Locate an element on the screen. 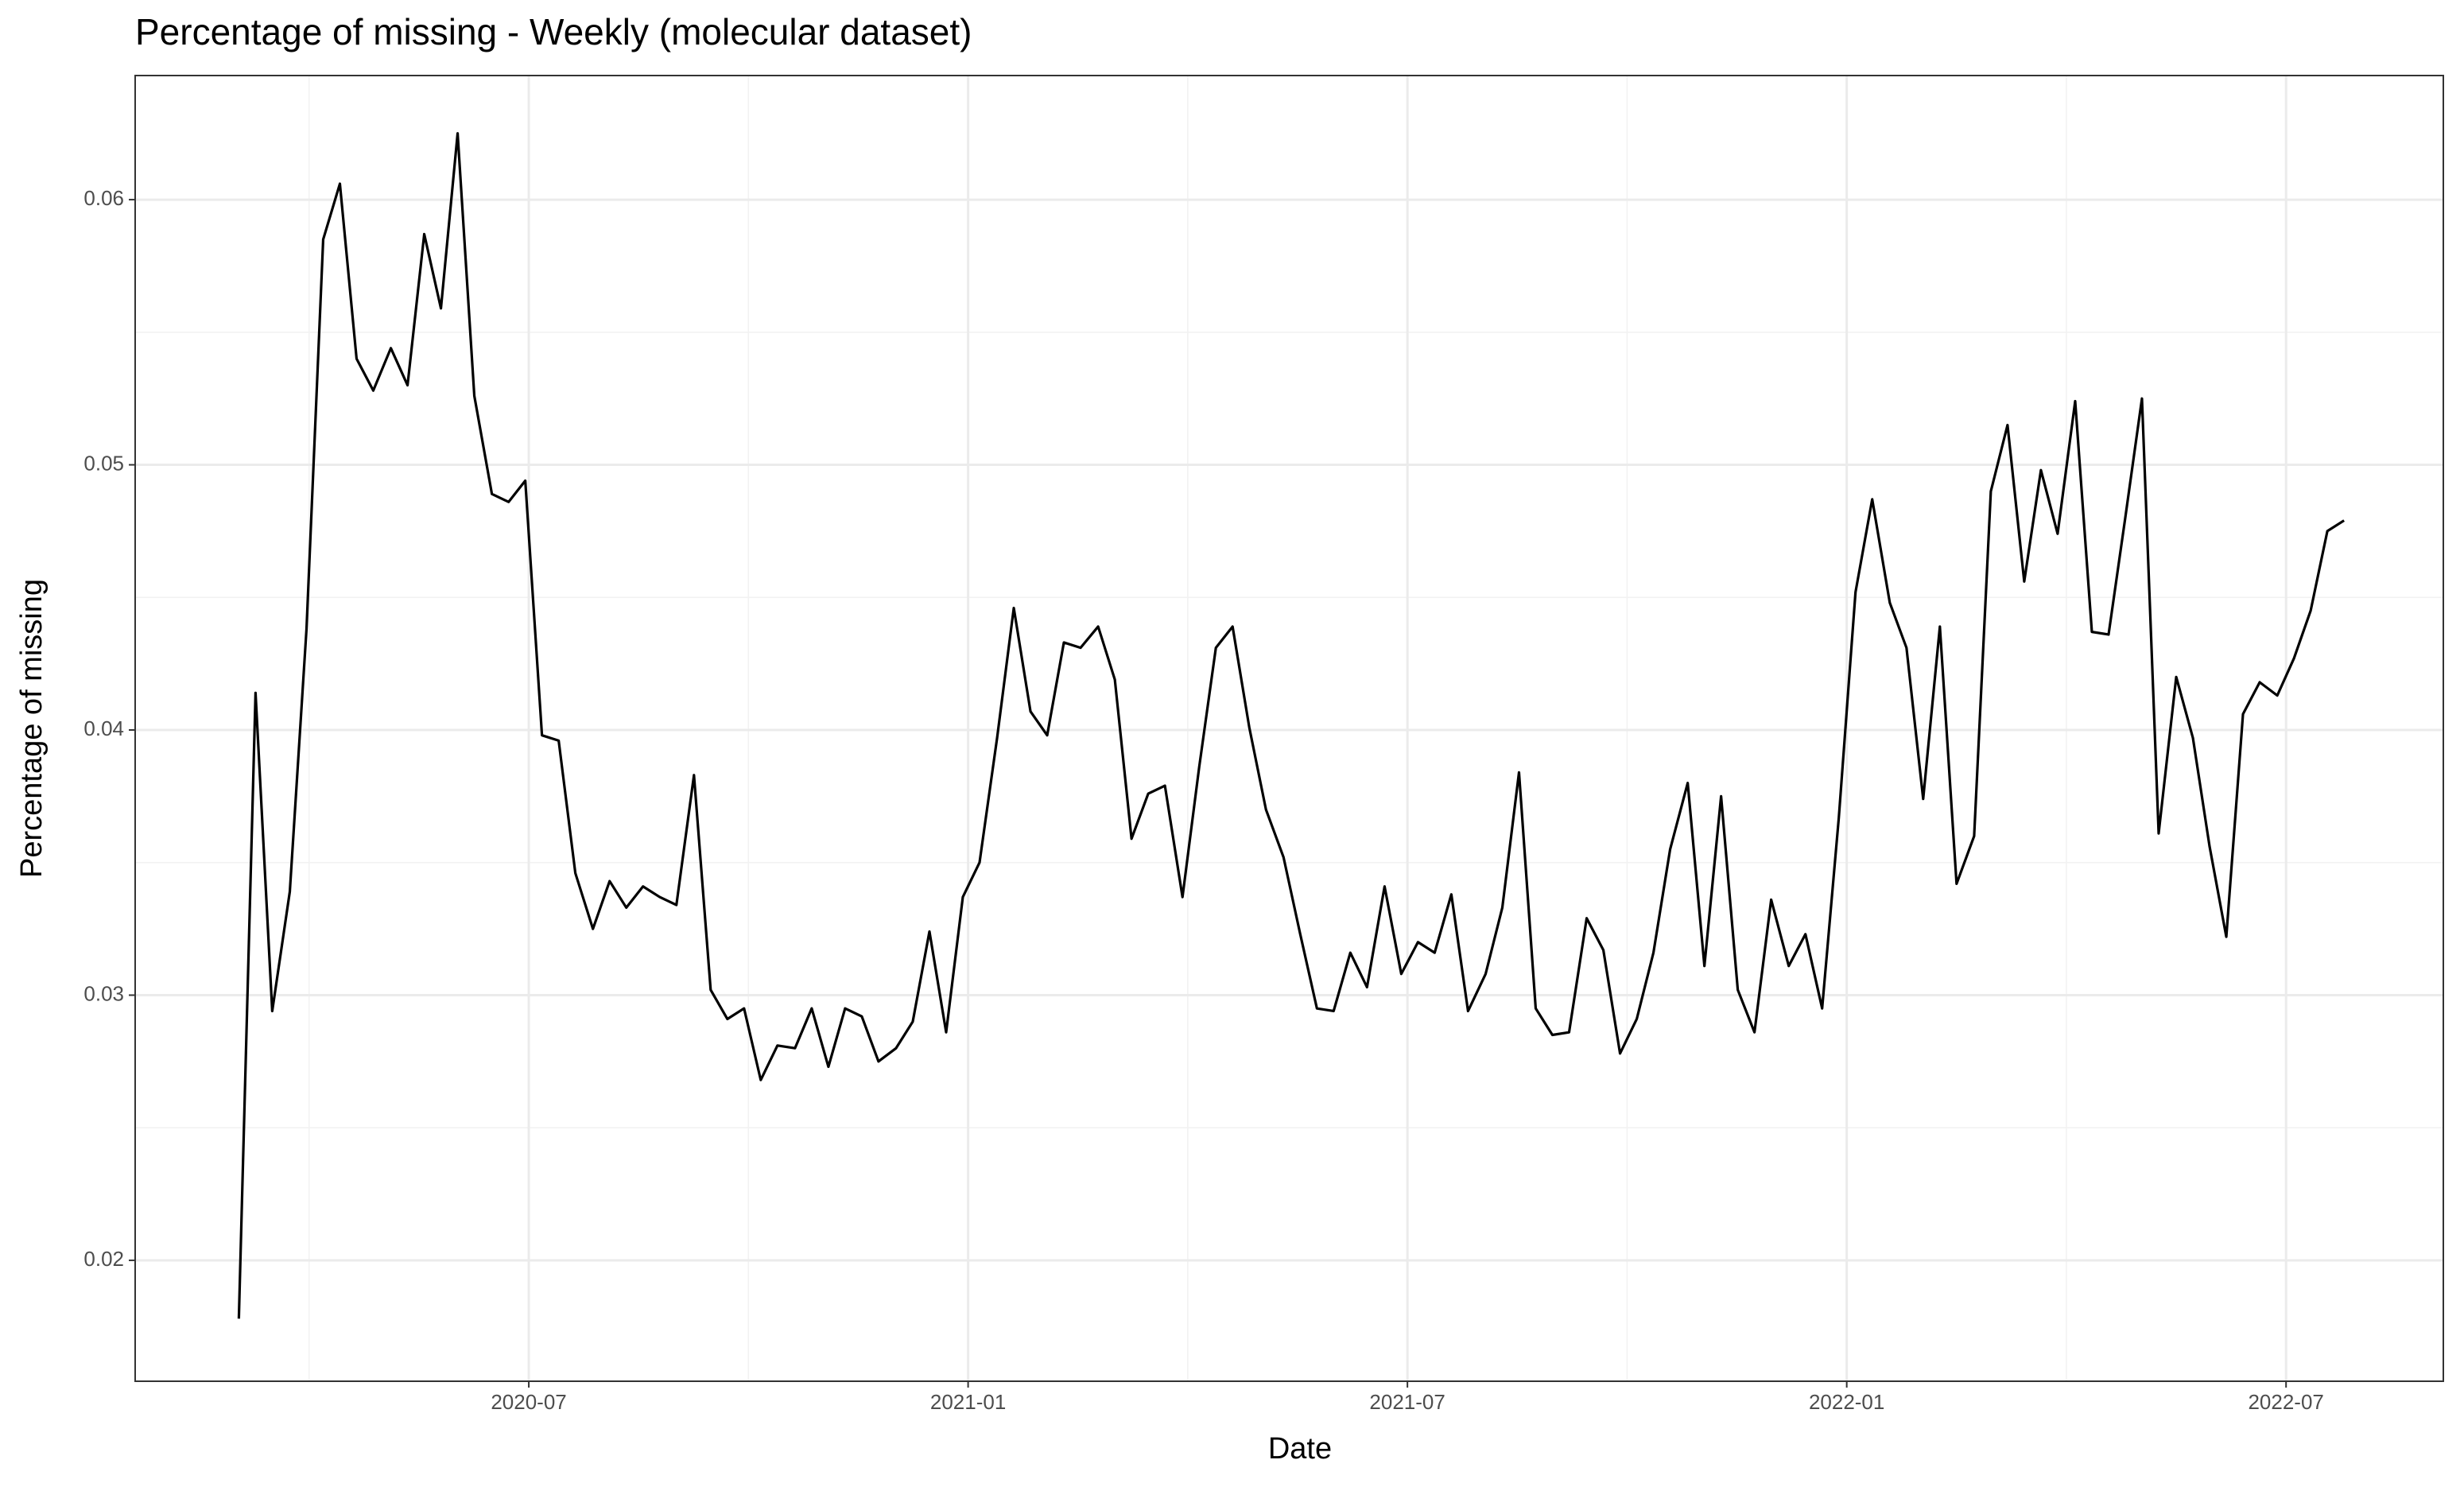  x-tick-label: 2020-07 is located at coordinates (528, 1402).